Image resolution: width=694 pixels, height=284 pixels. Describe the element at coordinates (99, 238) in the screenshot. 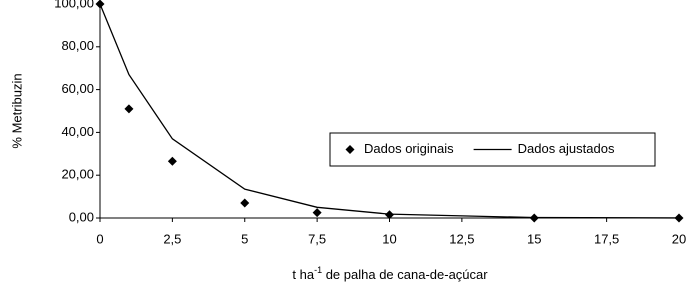

I see `x-tick-label: 0` at that location.